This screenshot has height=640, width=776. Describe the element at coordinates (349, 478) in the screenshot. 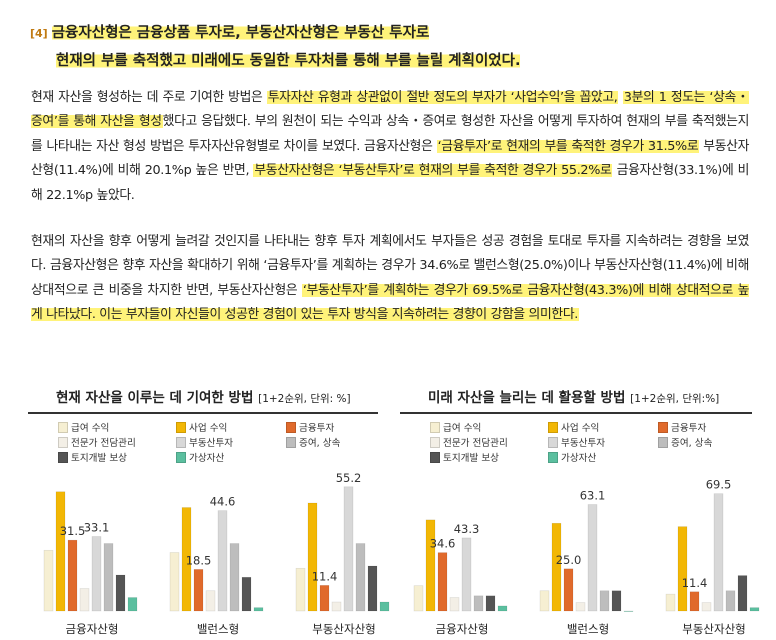

I see `value-label: 55.2` at that location.